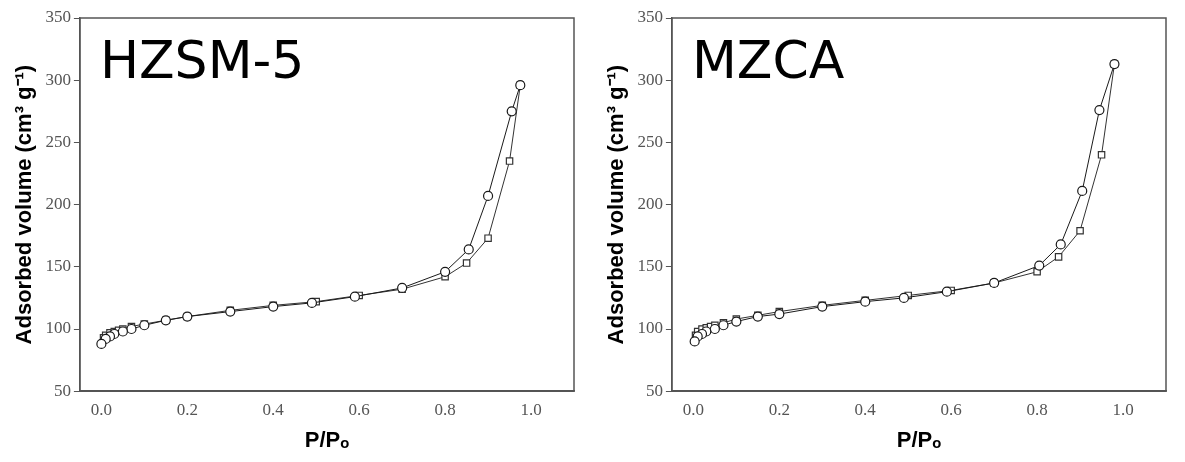 This screenshot has width=1185, height=462. I want to click on chart-title: MZCA, so click(768, 59).